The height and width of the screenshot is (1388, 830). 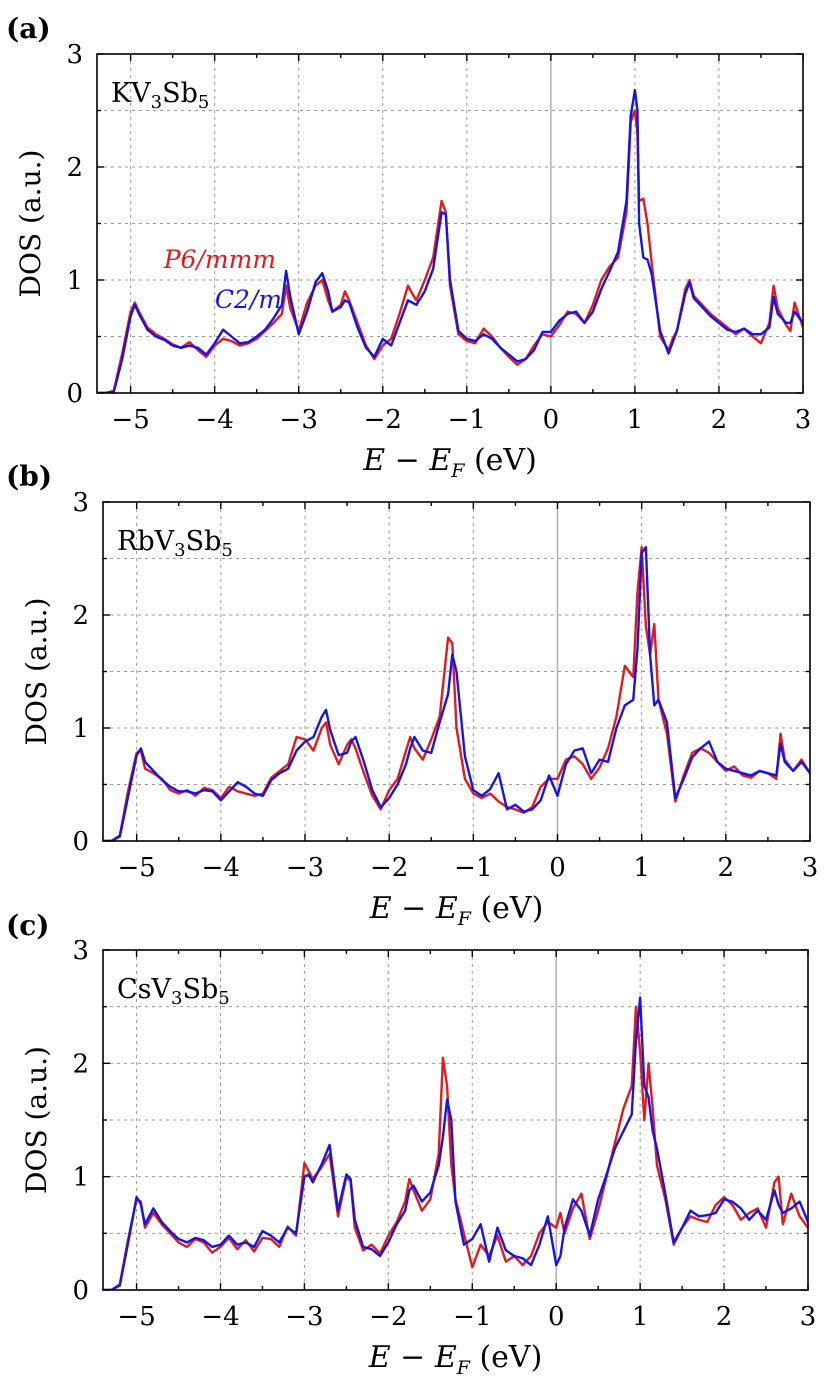 I want to click on compound-base: CsV, so click(x=144, y=989).